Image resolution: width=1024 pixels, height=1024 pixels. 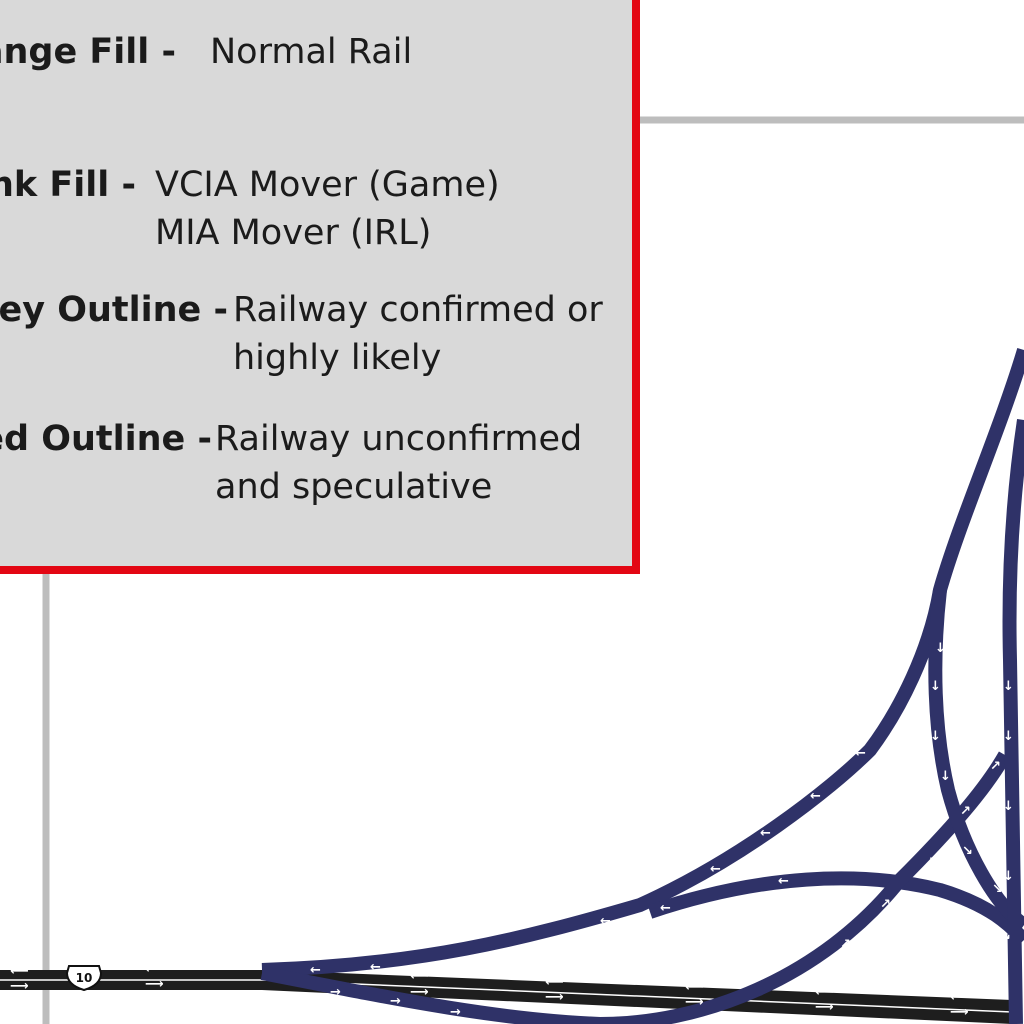 I want to click on route-shield: 10, so click(x=84, y=978).